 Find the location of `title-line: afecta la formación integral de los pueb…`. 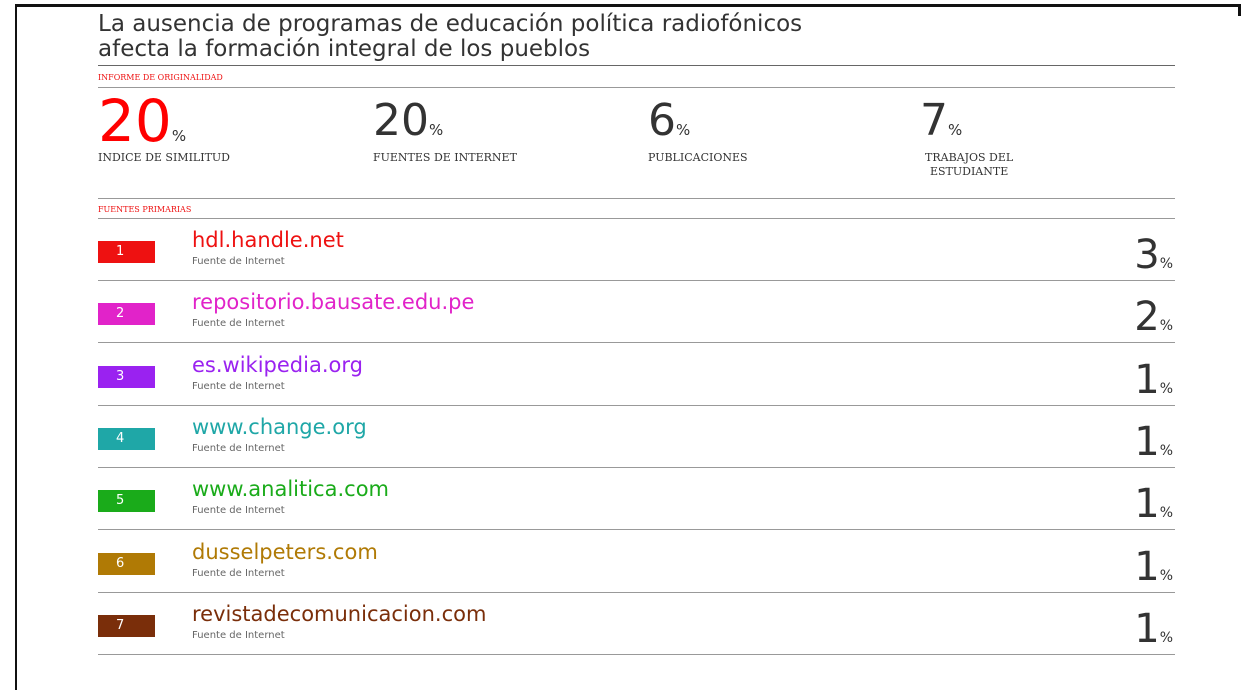

title-line: afecta la formación integral de los pueb… is located at coordinates (344, 49).